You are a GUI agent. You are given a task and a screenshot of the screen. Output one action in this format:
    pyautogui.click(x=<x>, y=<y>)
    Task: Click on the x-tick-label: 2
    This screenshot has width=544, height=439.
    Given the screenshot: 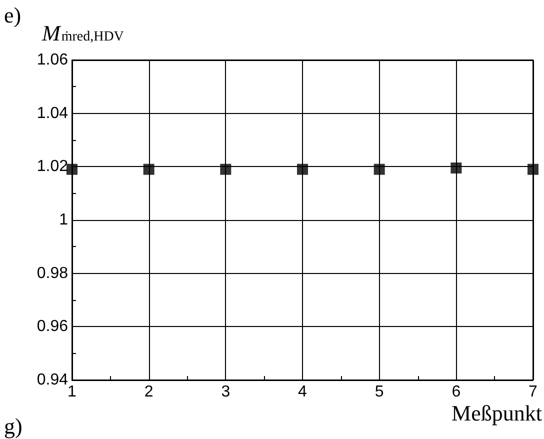 What is the action you would take?
    pyautogui.click(x=149, y=392)
    